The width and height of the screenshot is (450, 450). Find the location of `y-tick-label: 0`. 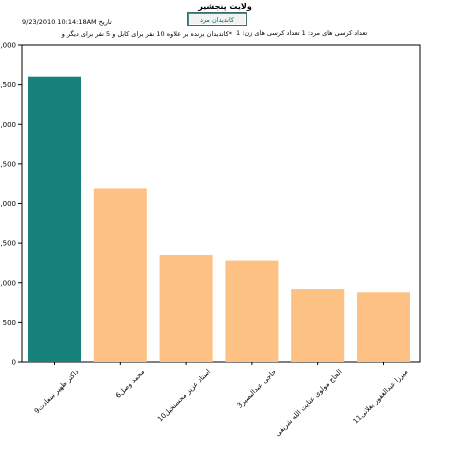

y-tick-label: 0 is located at coordinates (14, 363).